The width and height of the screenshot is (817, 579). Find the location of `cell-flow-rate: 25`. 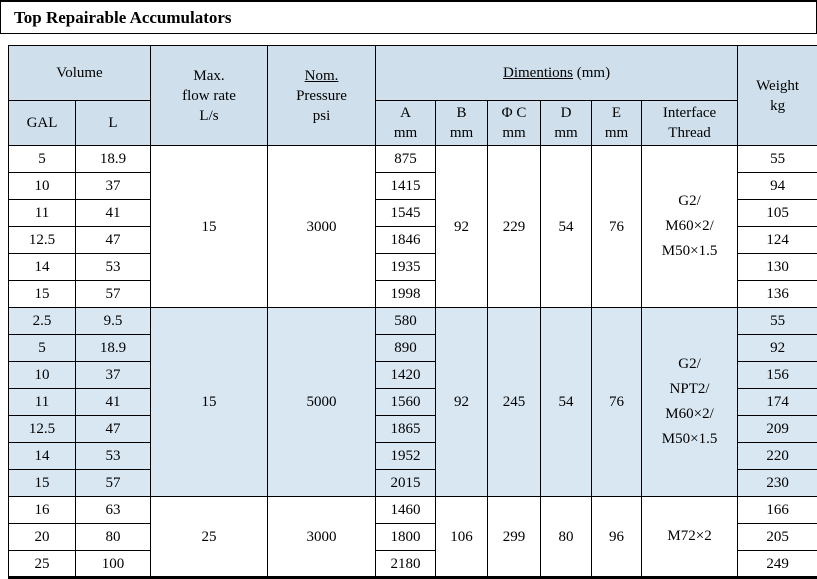

cell-flow-rate: 25 is located at coordinates (209, 537).